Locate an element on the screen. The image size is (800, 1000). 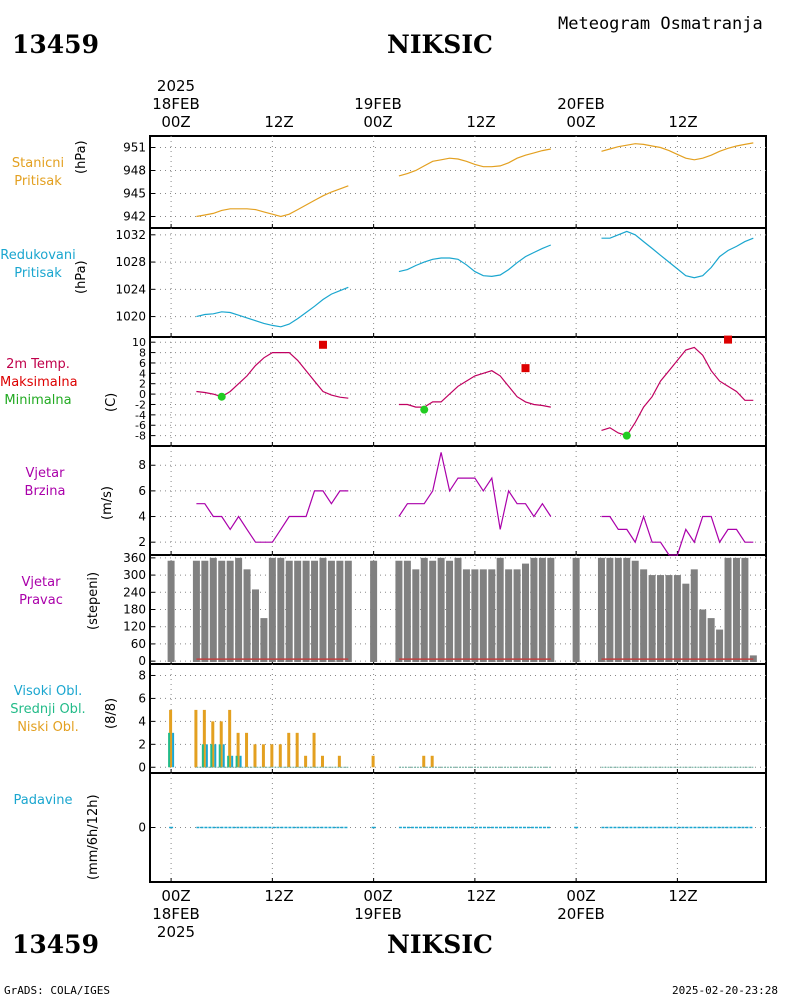
ytick-label-1-1: 1024 is located at coordinates (130, 289).